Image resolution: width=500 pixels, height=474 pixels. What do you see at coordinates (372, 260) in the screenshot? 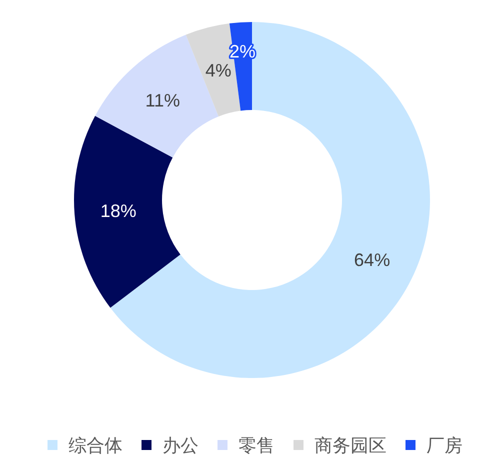
I see `data-label: 64%` at bounding box center [372, 260].